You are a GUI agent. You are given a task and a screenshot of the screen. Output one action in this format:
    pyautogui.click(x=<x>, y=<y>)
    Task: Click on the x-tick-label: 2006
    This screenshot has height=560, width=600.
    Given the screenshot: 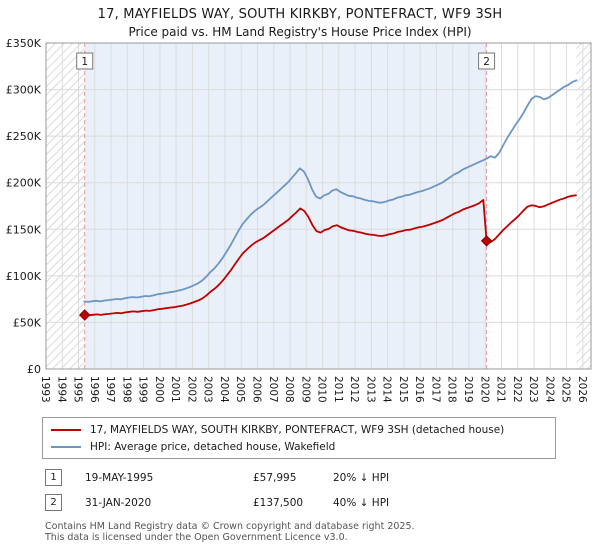 What is the action you would take?
    pyautogui.click(x=257, y=389)
    